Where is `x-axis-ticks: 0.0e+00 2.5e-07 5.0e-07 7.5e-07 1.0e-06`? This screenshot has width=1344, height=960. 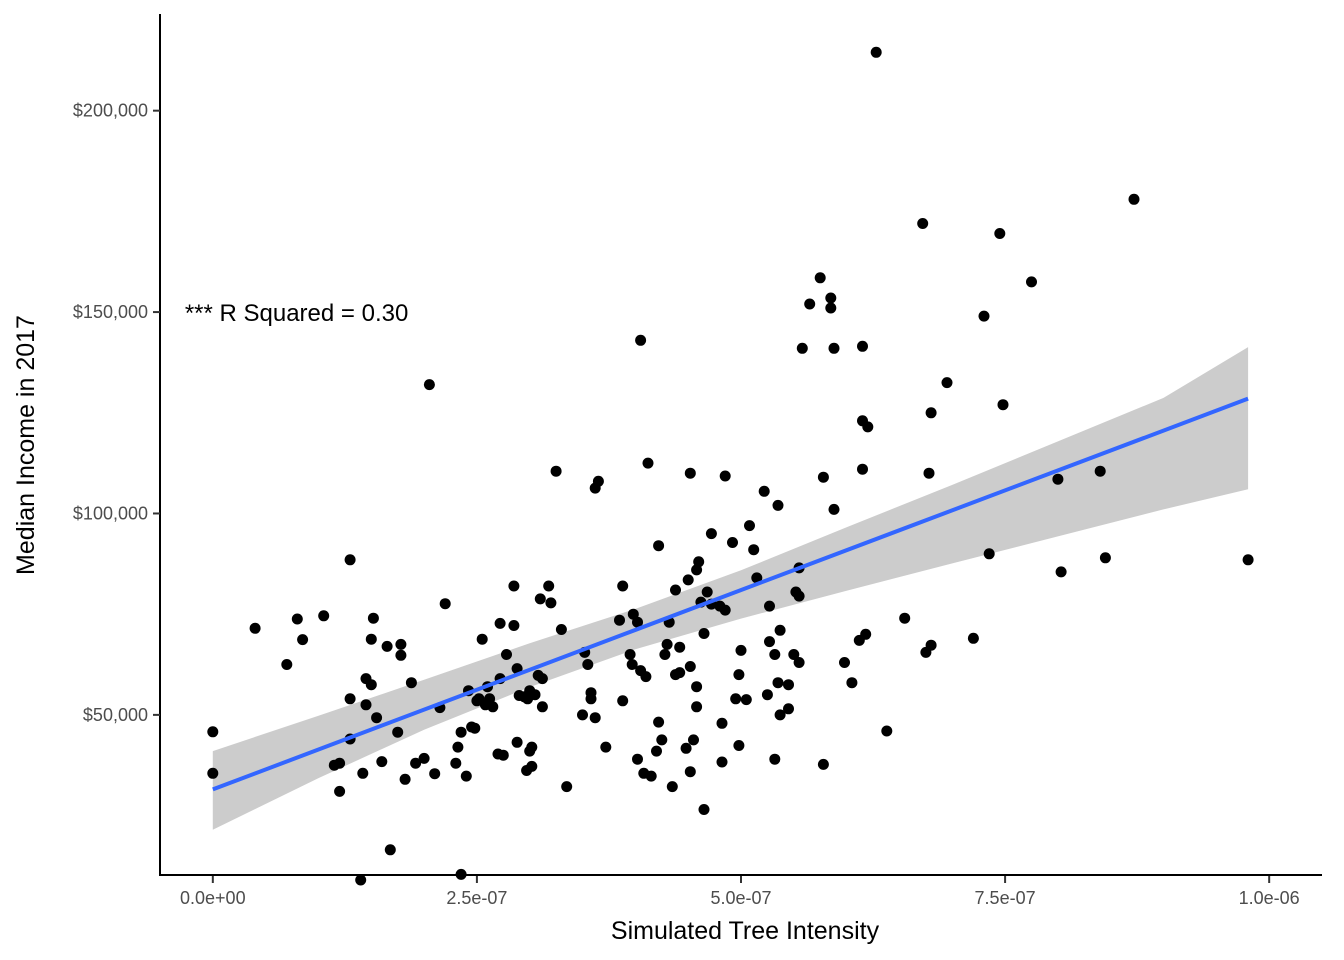
x-axis-ticks: 0.0e+00 2.5e-07 5.0e-07 7.5e-07 1.0e-06 is located at coordinates (740, 892).